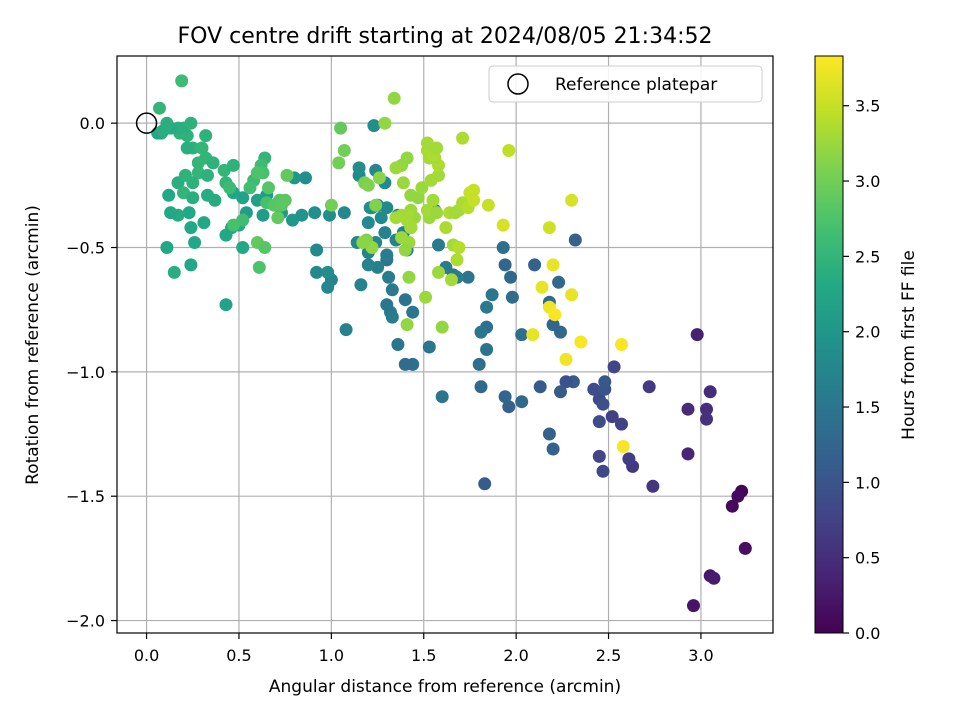 The image size is (960, 720). Describe the element at coordinates (85, 496) in the screenshot. I see `y-tick-label: −1.5` at that location.